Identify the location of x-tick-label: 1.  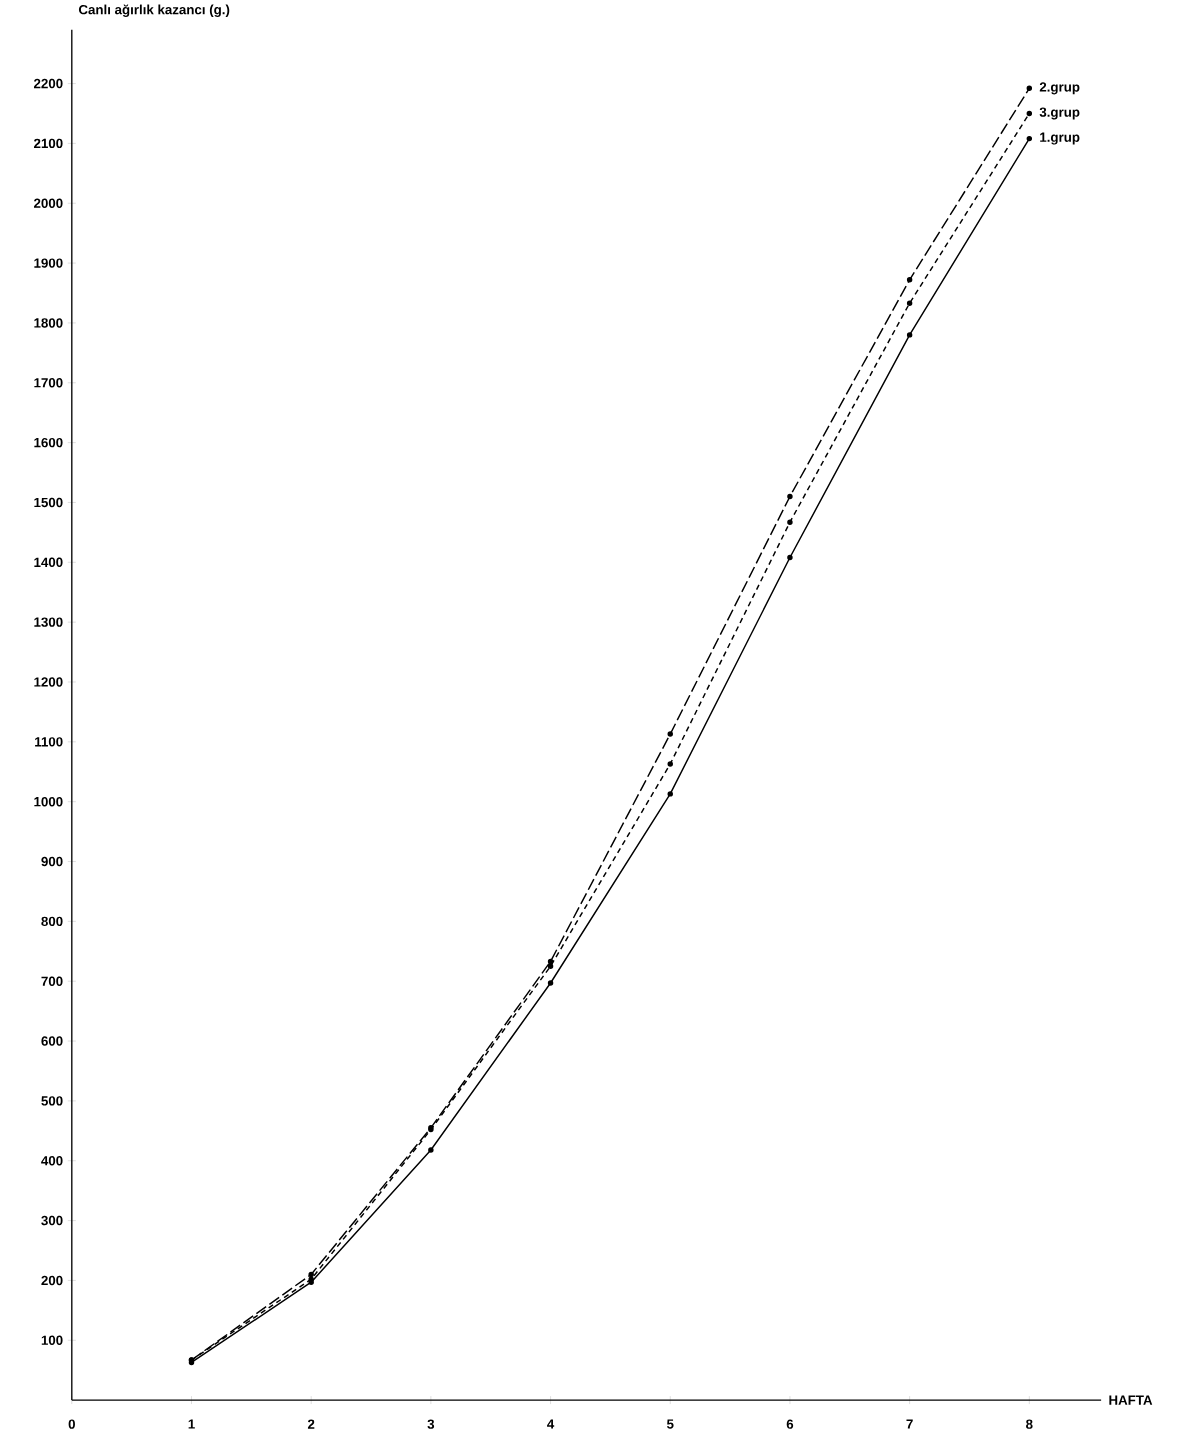
(191, 1424).